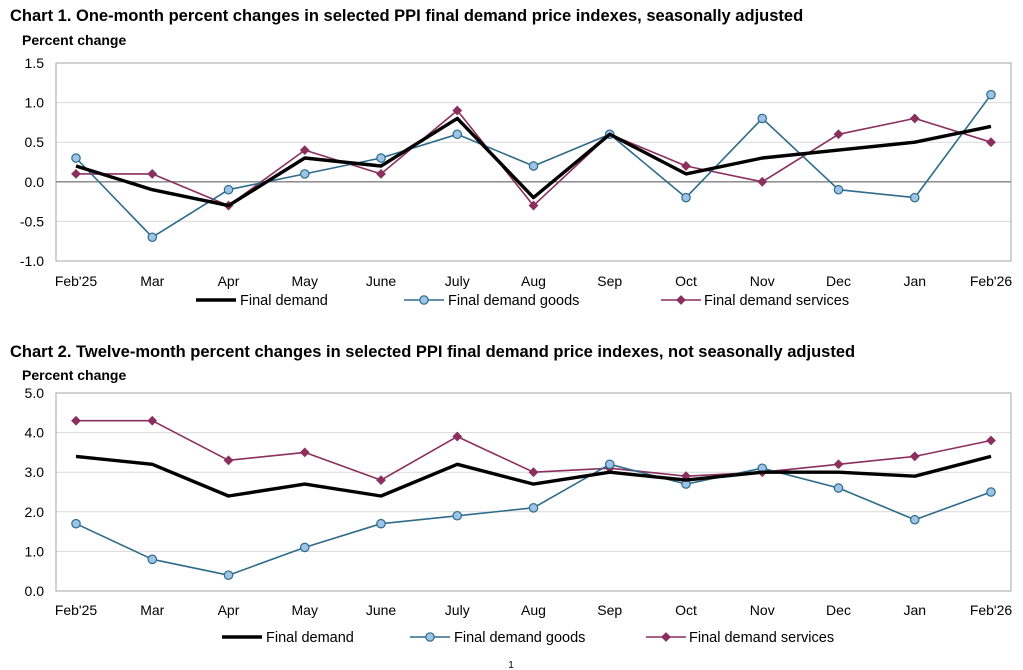 Image resolution: width=1023 pixels, height=670 pixels. I want to click on x-tick-label: May, so click(305, 281).